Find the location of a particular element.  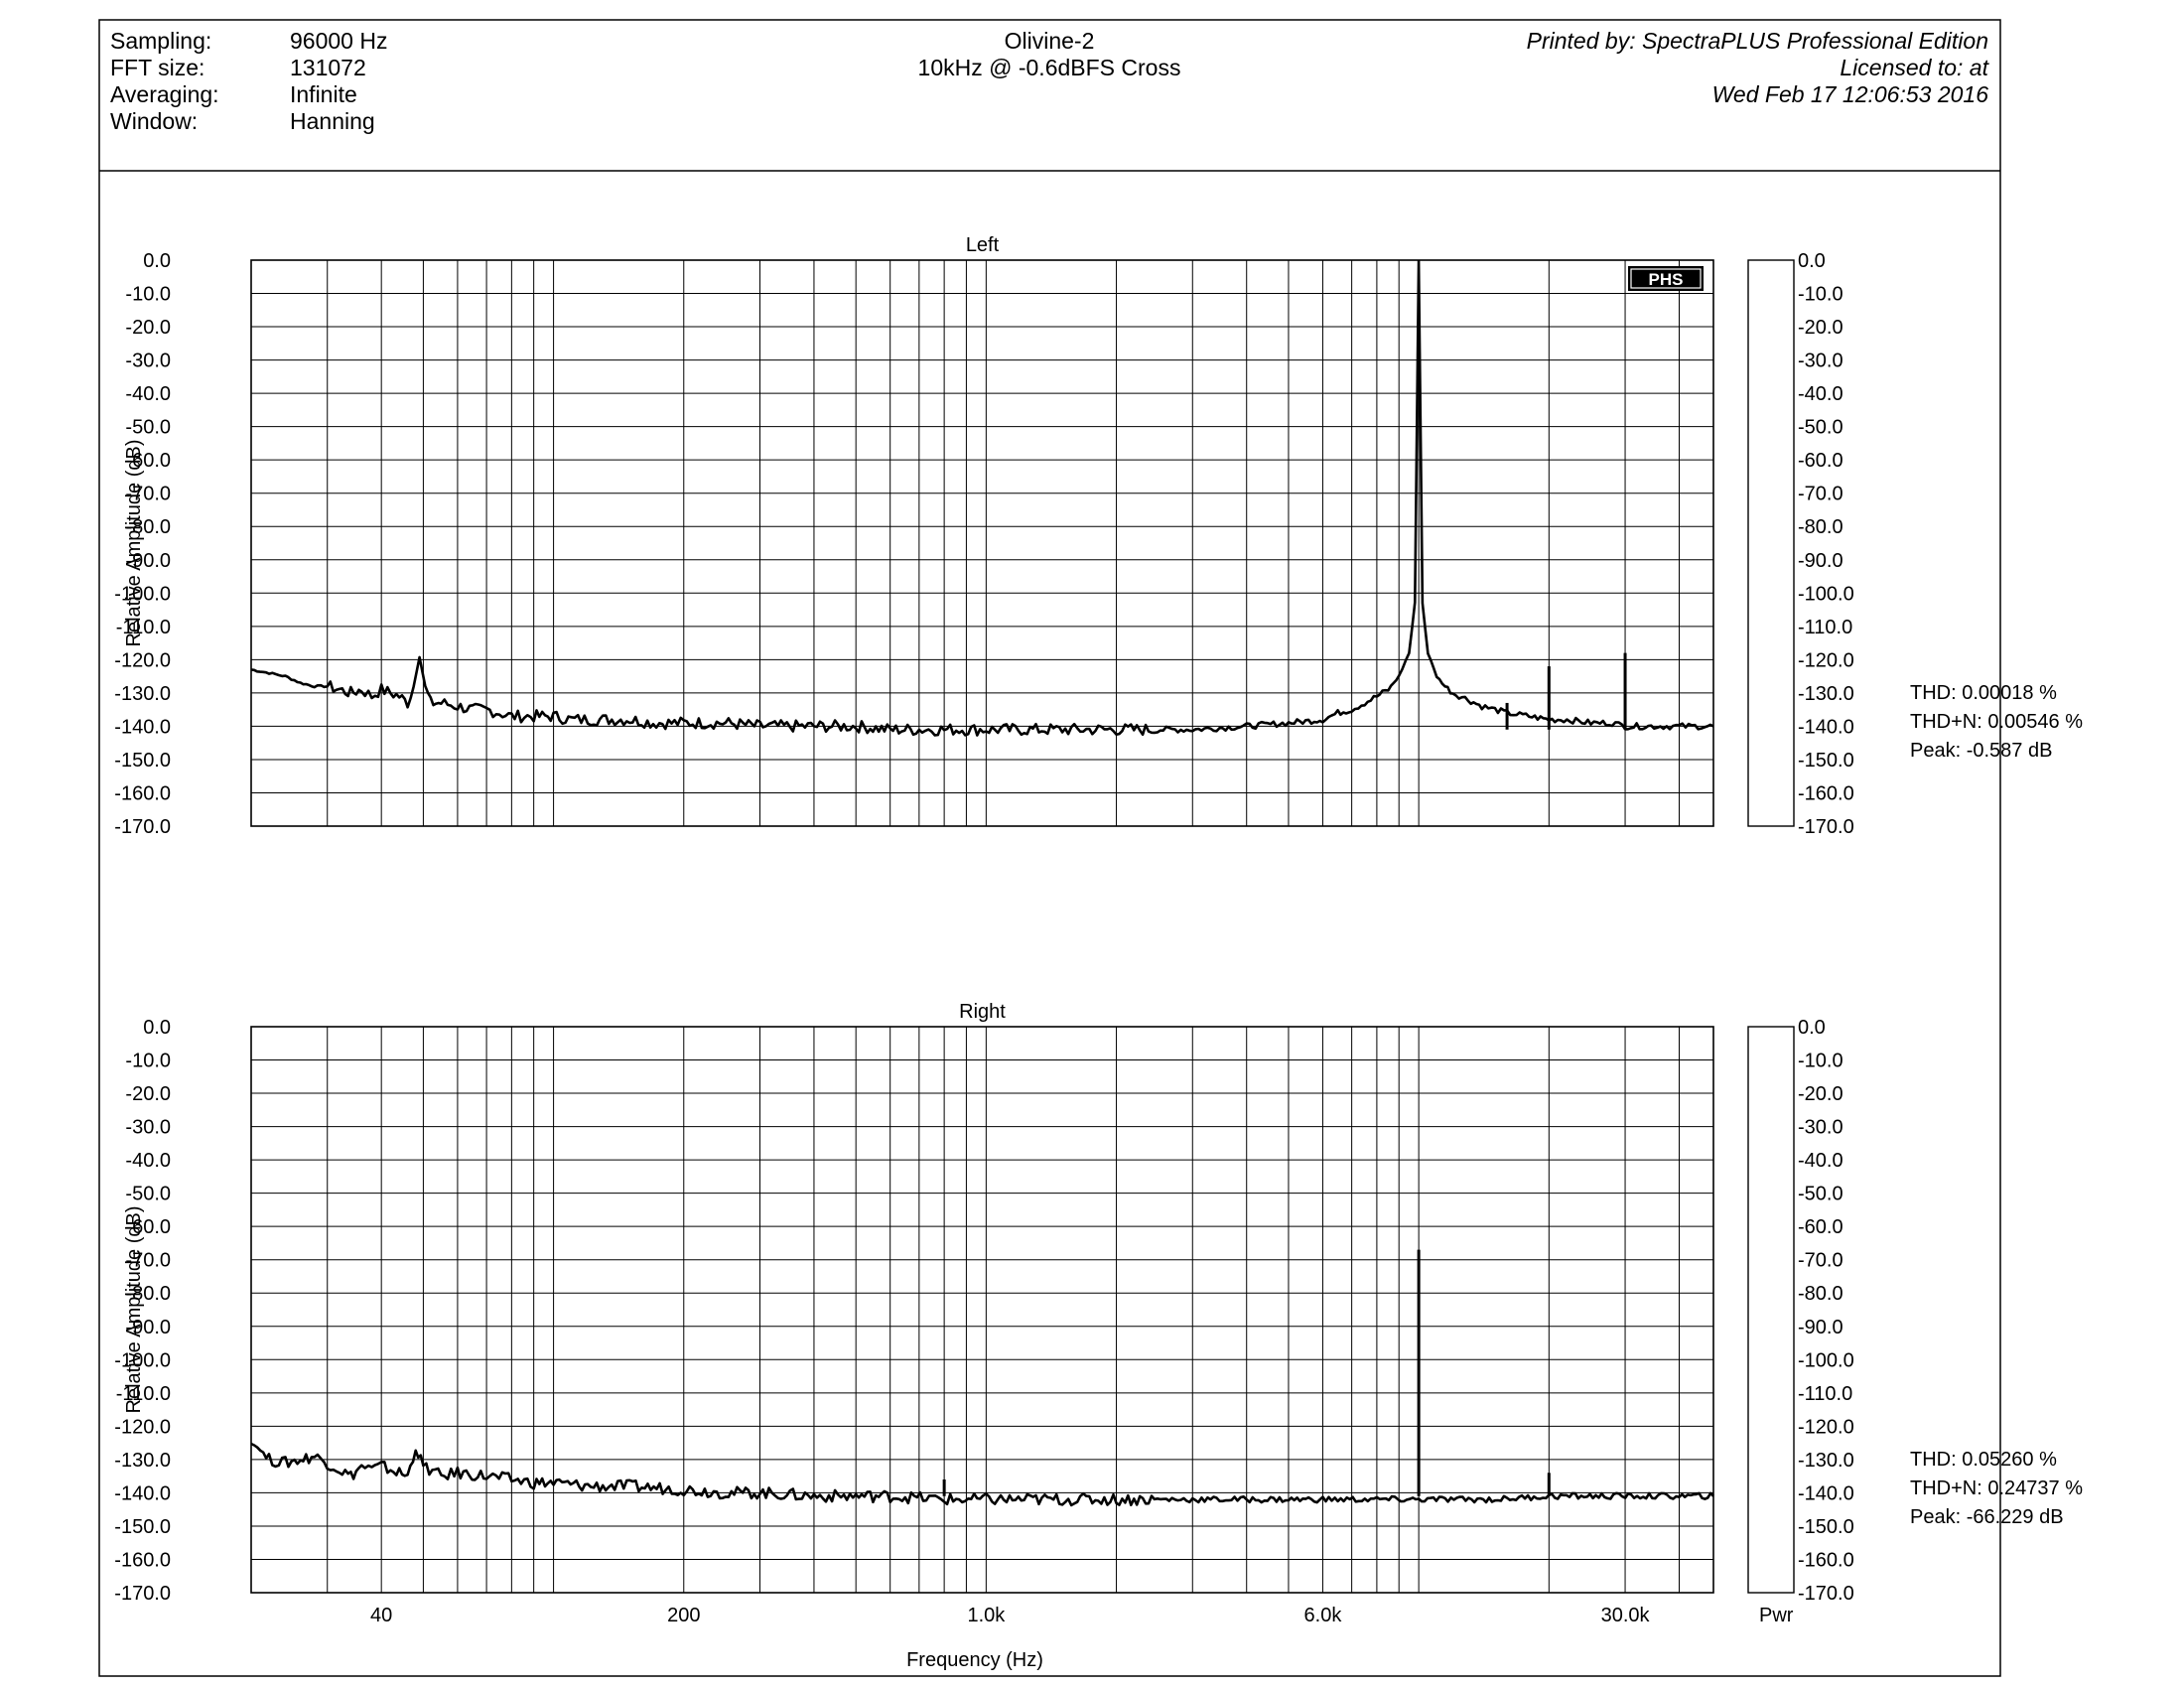

phs-logo: PHS is located at coordinates (1666, 278).